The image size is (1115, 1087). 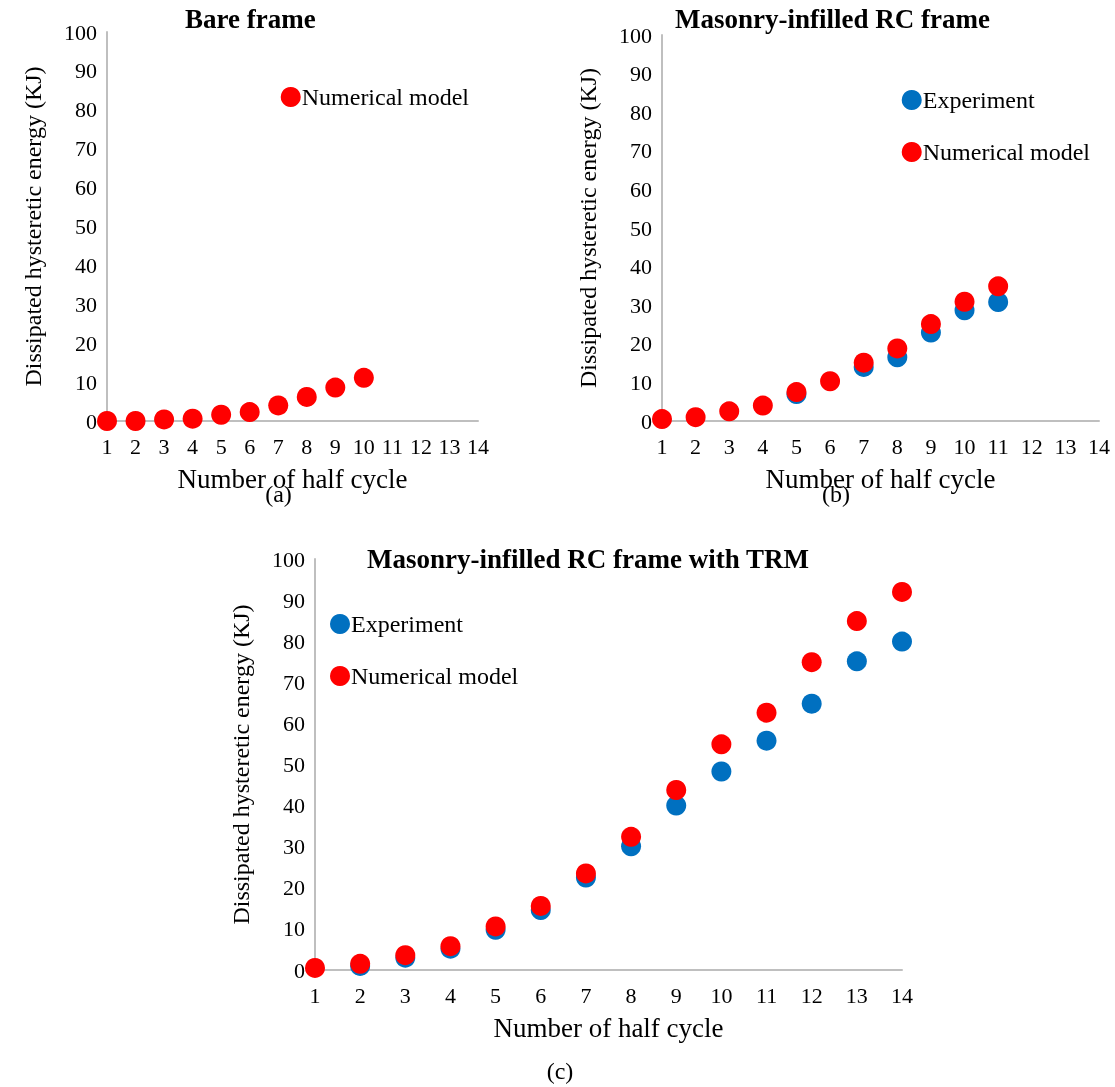 I want to click on x-tick-label: 8, so click(x=307, y=446).